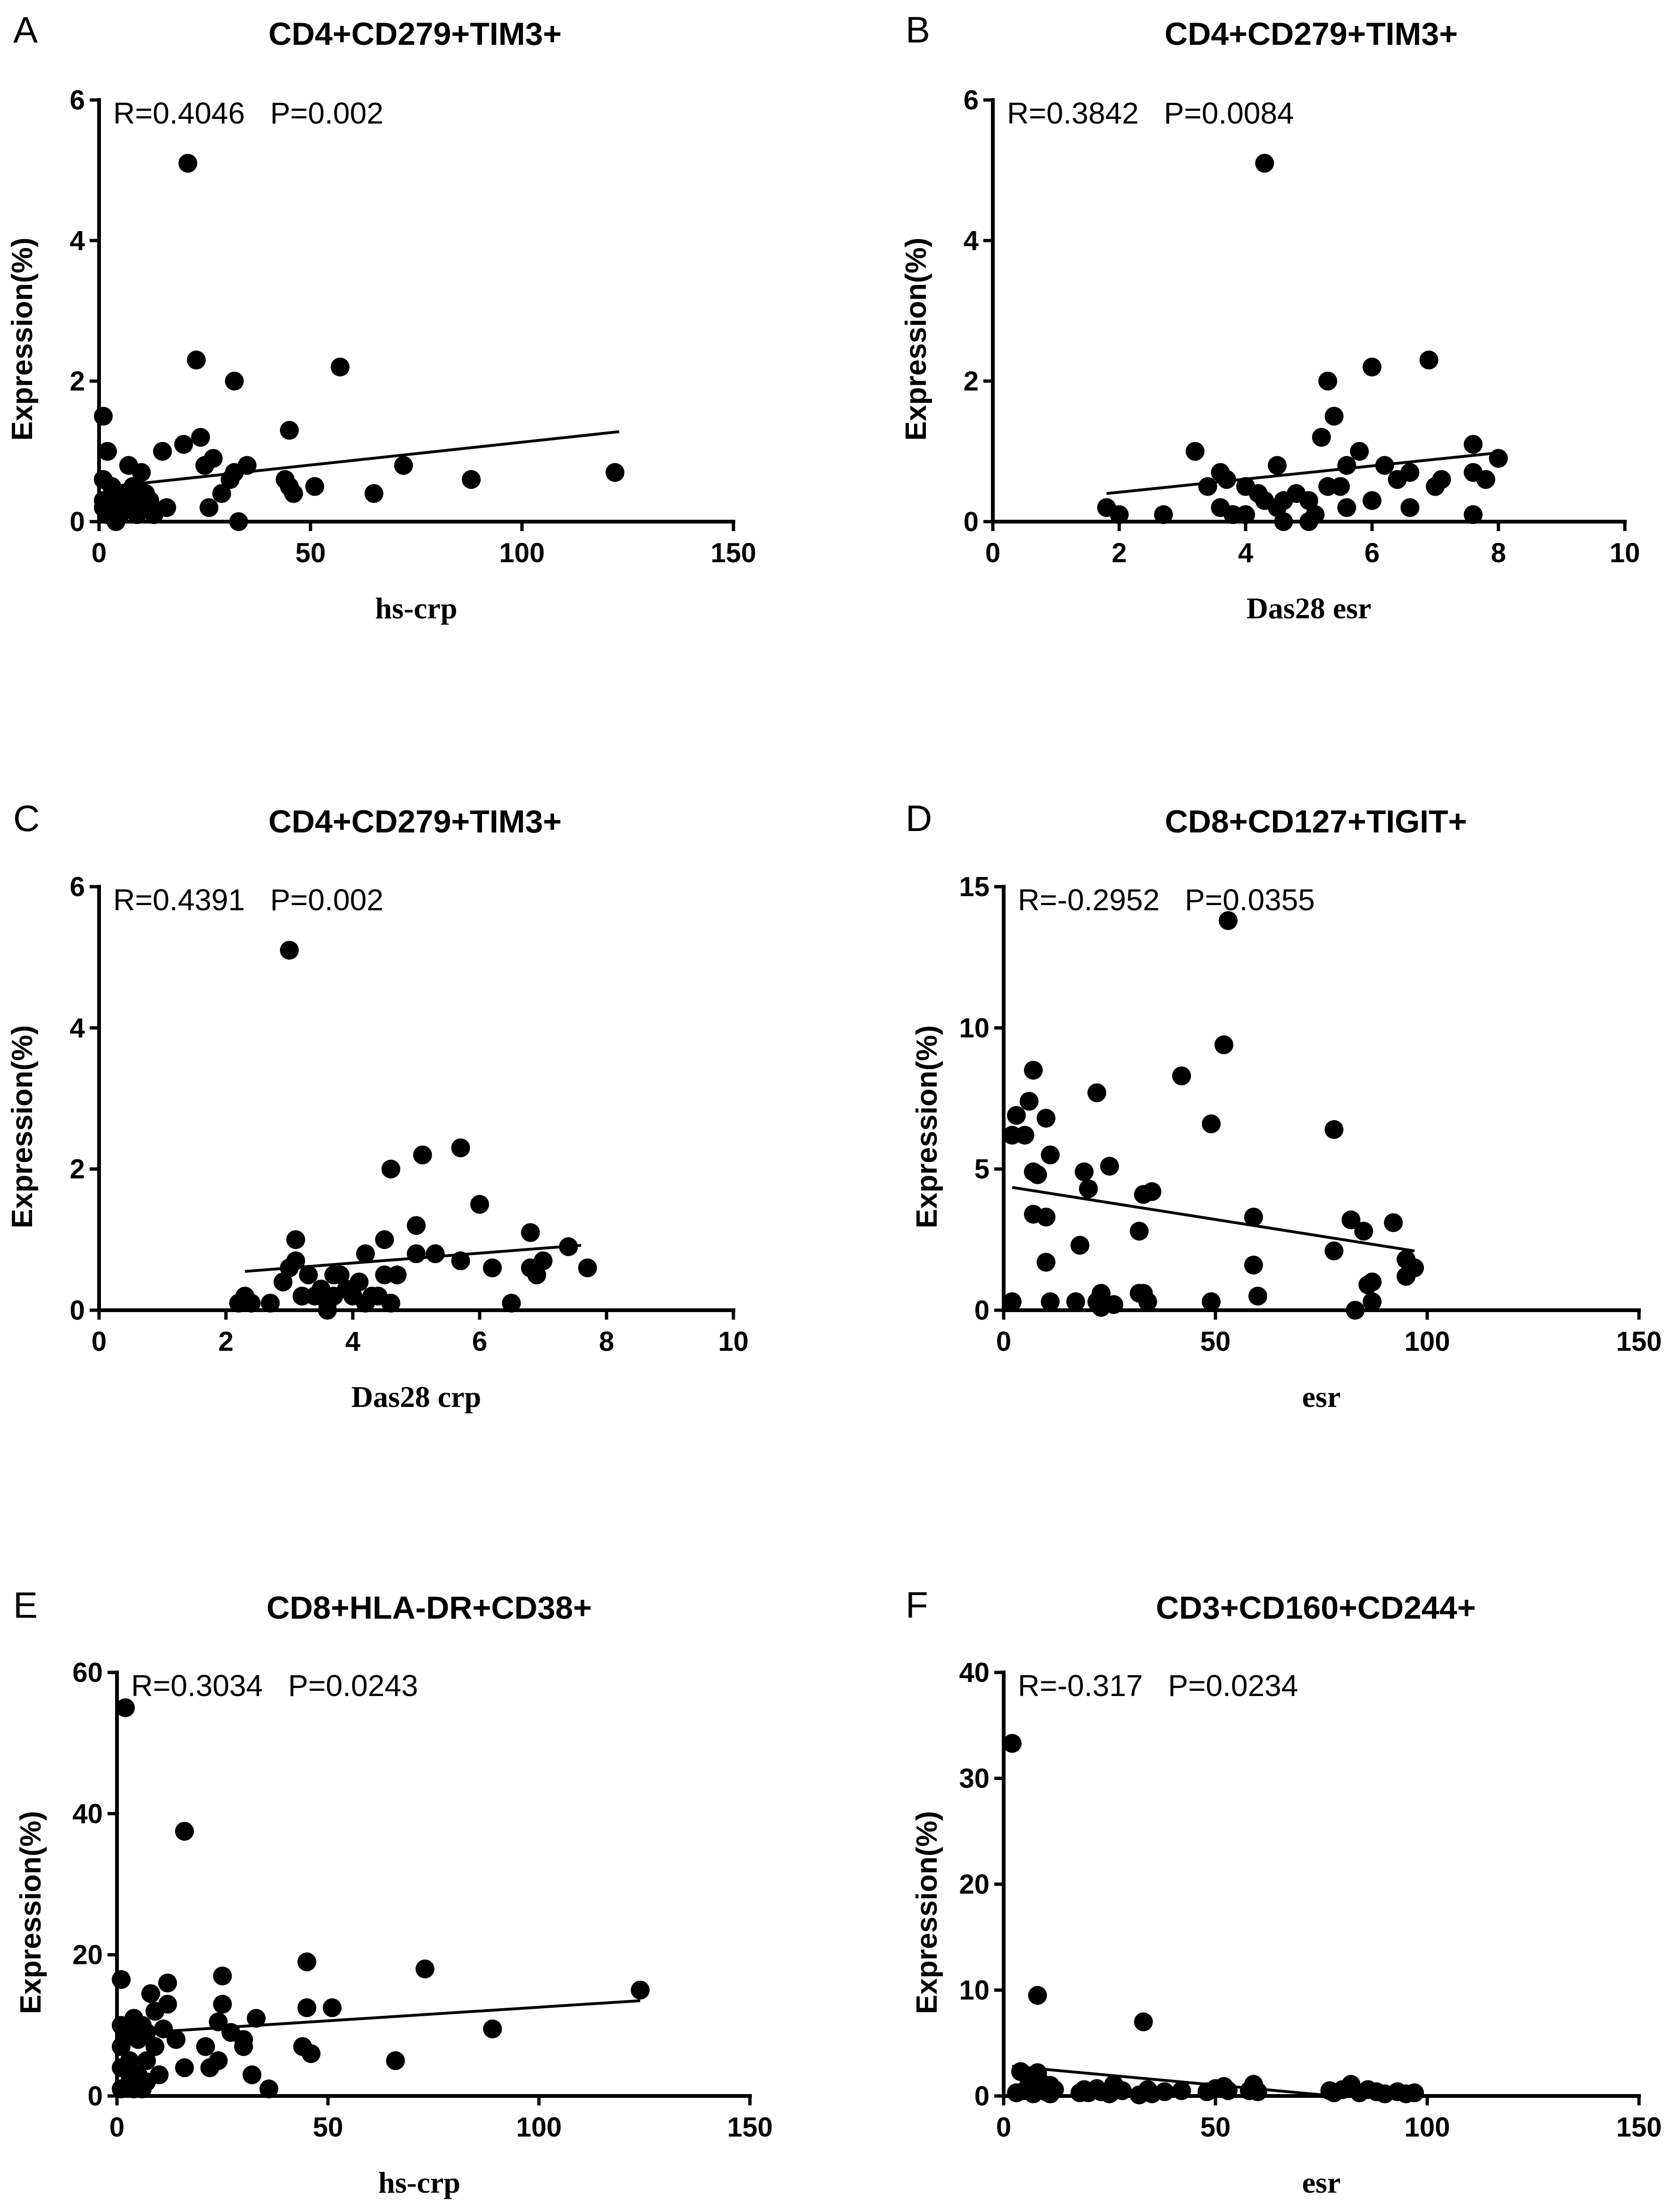 The image size is (1672, 2212). I want to click on x-tick-label: 10, so click(733, 1341).